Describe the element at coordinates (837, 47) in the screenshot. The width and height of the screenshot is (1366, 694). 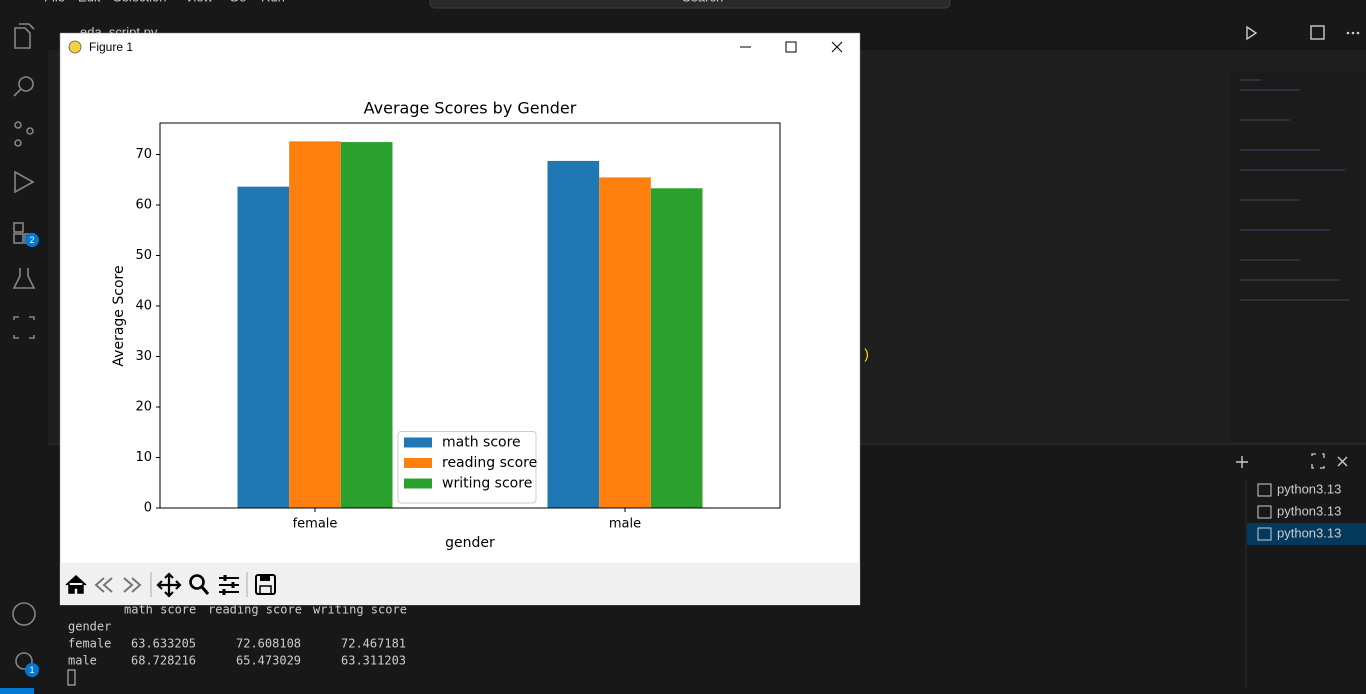
I see `close-button` at that location.